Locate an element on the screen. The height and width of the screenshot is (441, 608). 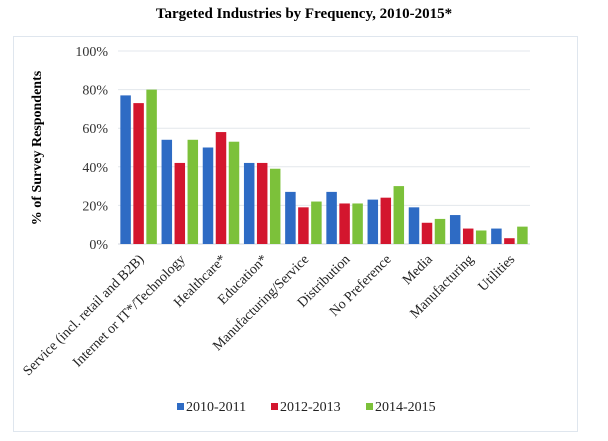
x-tick-label: Utilities is located at coordinates (497, 273).